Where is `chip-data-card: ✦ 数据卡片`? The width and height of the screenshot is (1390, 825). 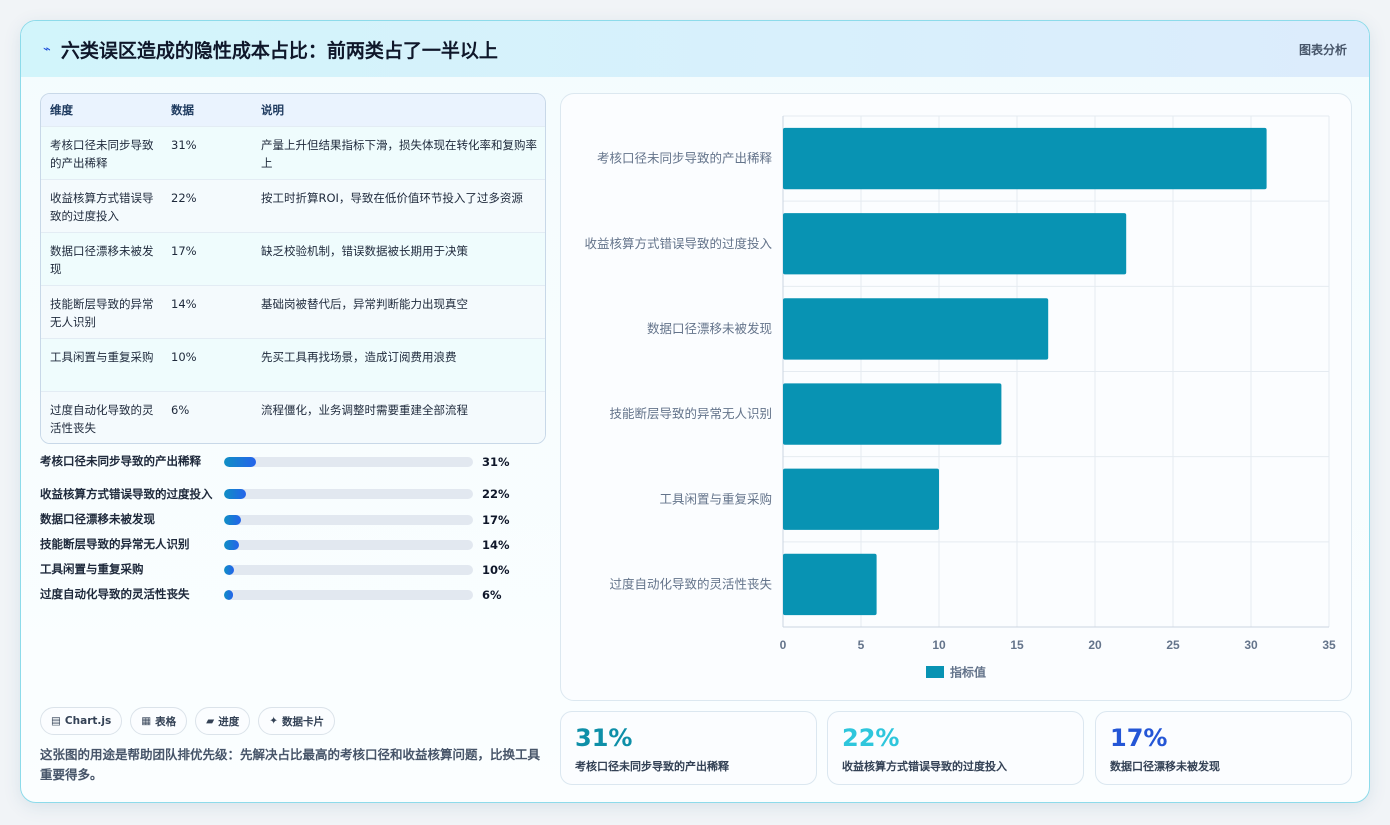 chip-data-card: ✦ 数据卡片 is located at coordinates (297, 721).